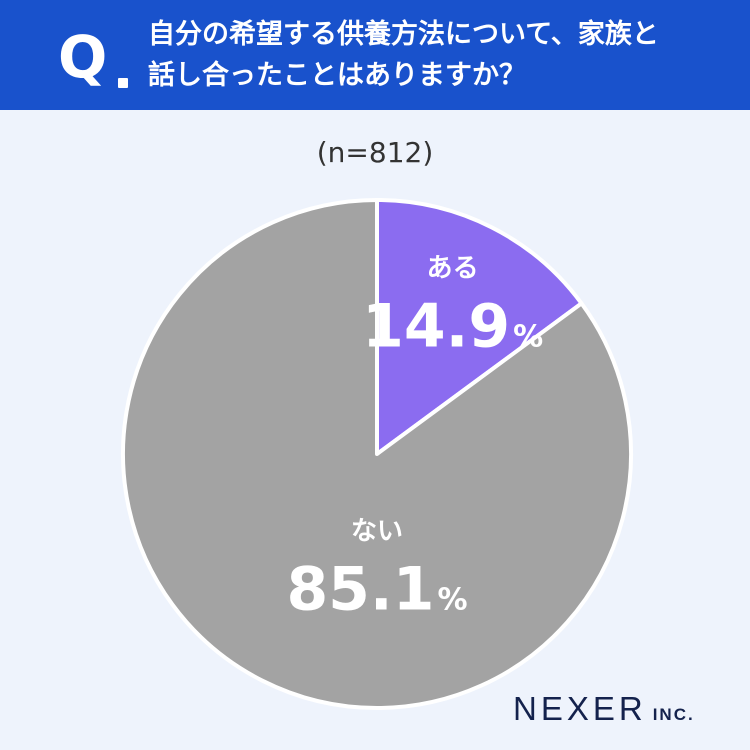 This screenshot has width=750, height=750. Describe the element at coordinates (436, 326) in the screenshot. I see `slice-value-number-1: 14.9` at that location.